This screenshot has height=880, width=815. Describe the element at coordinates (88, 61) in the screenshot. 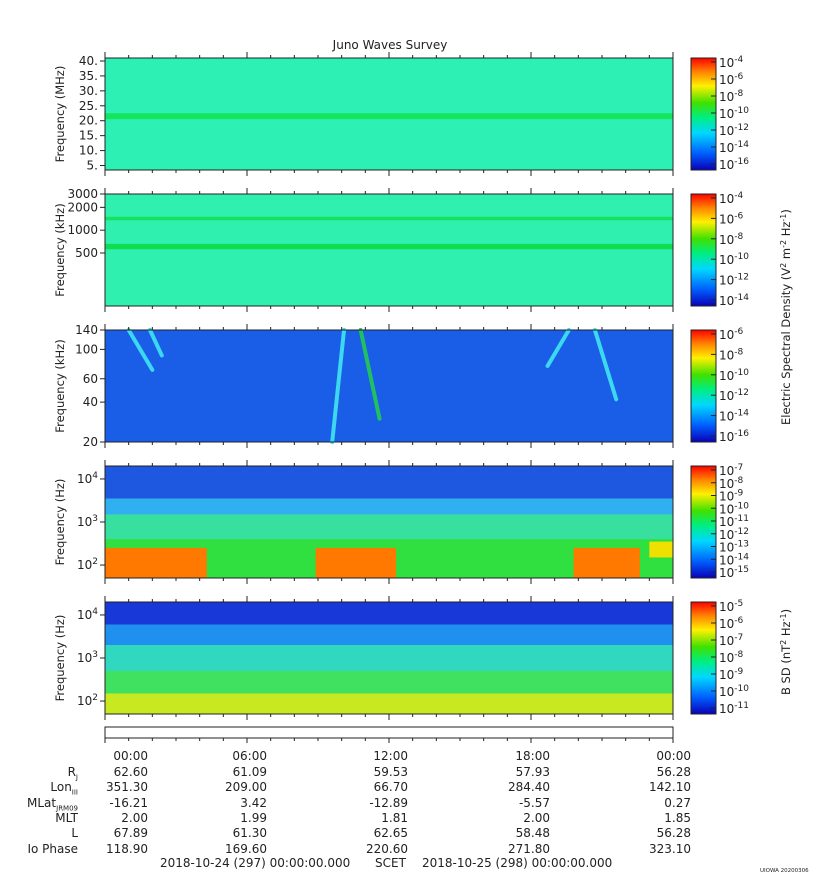

I see `y-tick-label: 40.` at that location.